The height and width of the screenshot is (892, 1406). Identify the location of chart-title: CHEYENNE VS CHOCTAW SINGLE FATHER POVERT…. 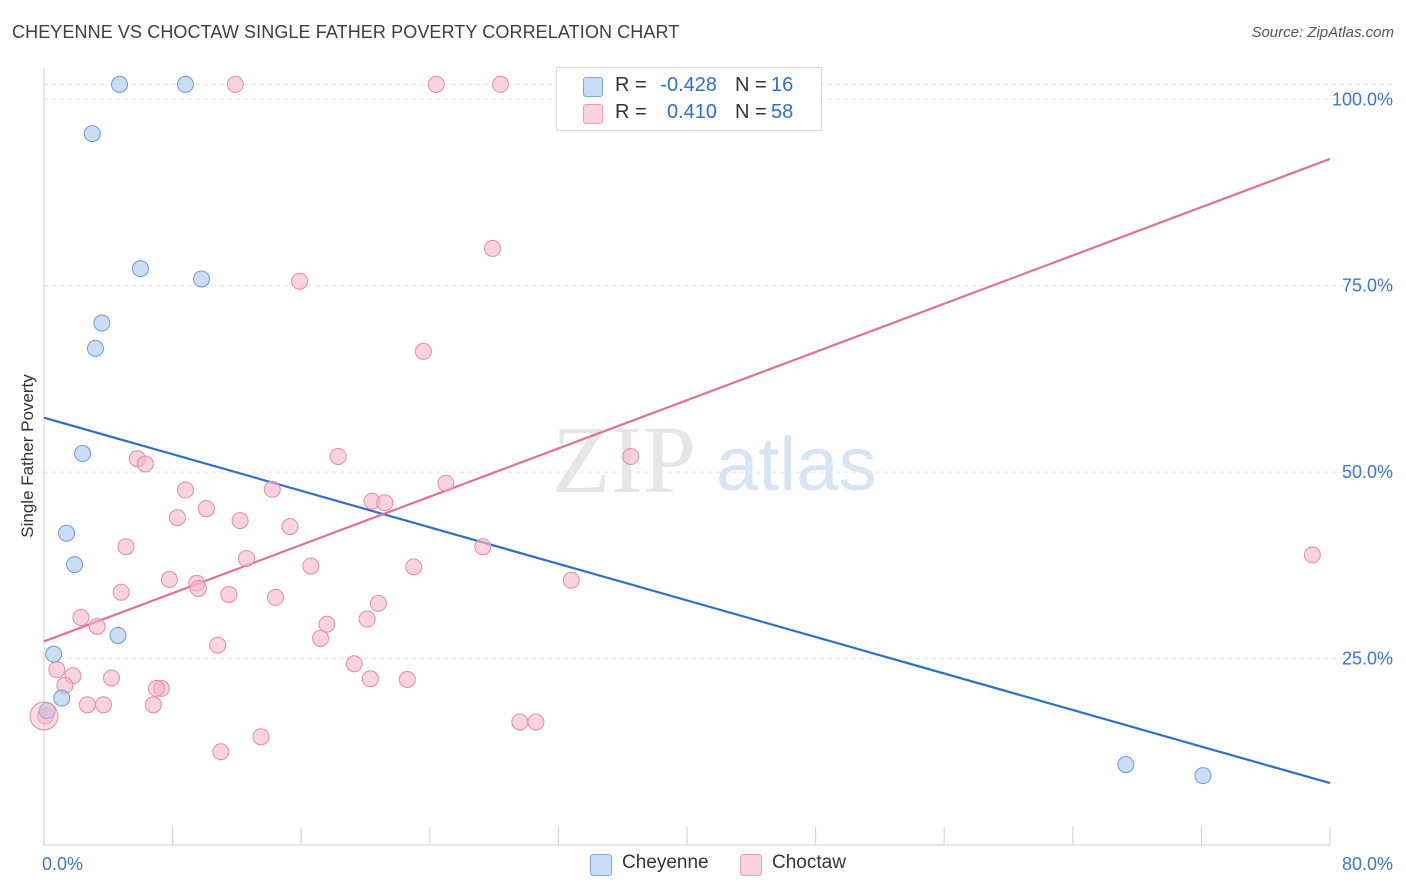
(346, 32).